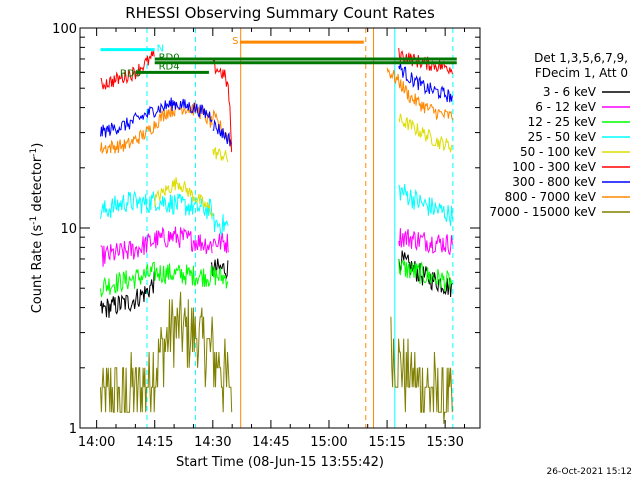  I want to click on generation-timestamp: 26-Oct-2021 15:12, so click(589, 472).